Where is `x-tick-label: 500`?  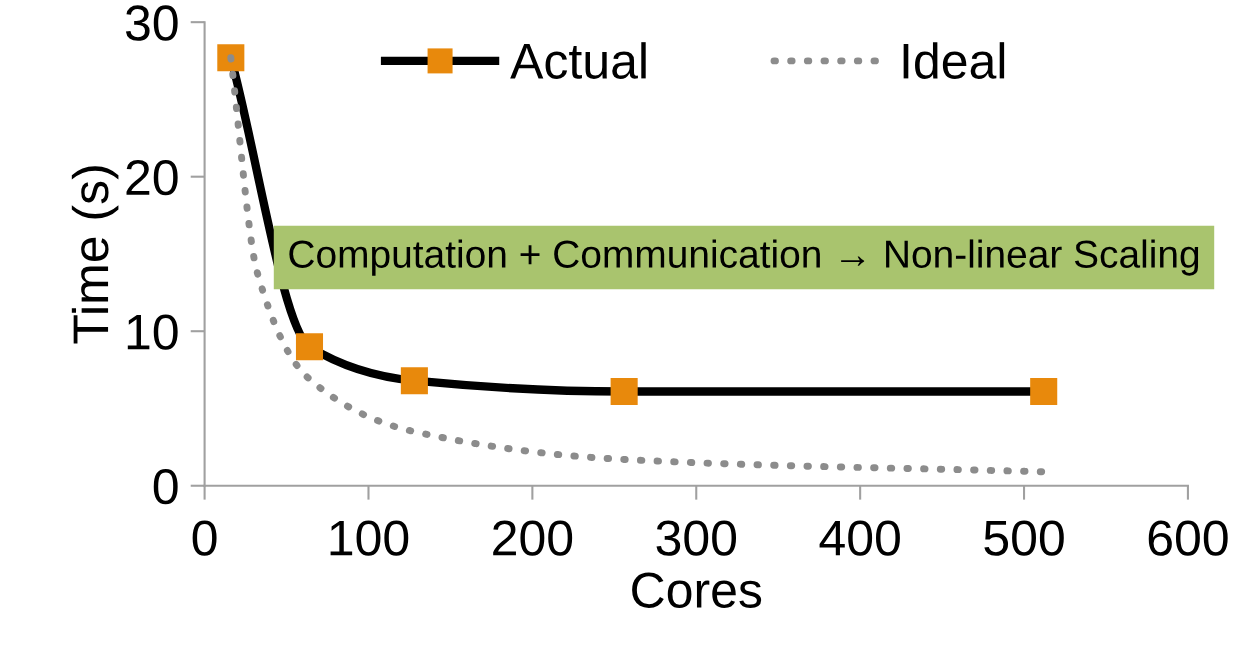 x-tick-label: 500 is located at coordinates (1024, 538).